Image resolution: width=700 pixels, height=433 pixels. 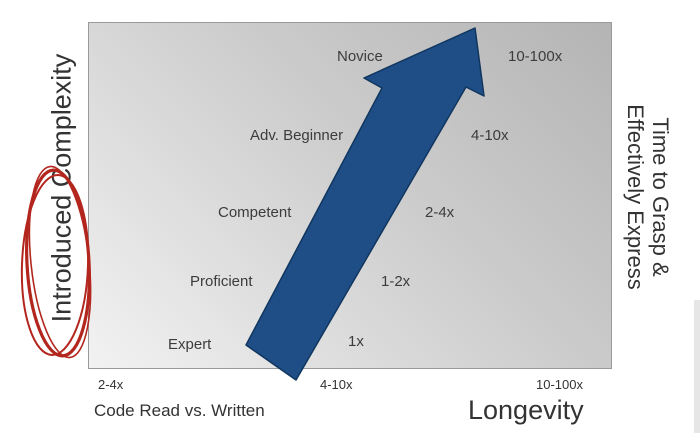 I want to click on highlight-circle, so click(x=56, y=262).